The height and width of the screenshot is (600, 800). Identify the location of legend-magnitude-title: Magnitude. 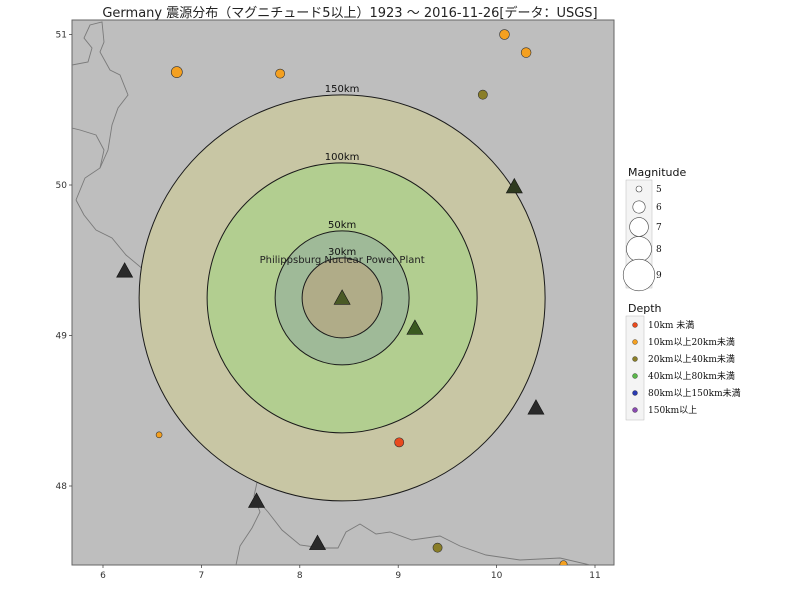
(657, 172).